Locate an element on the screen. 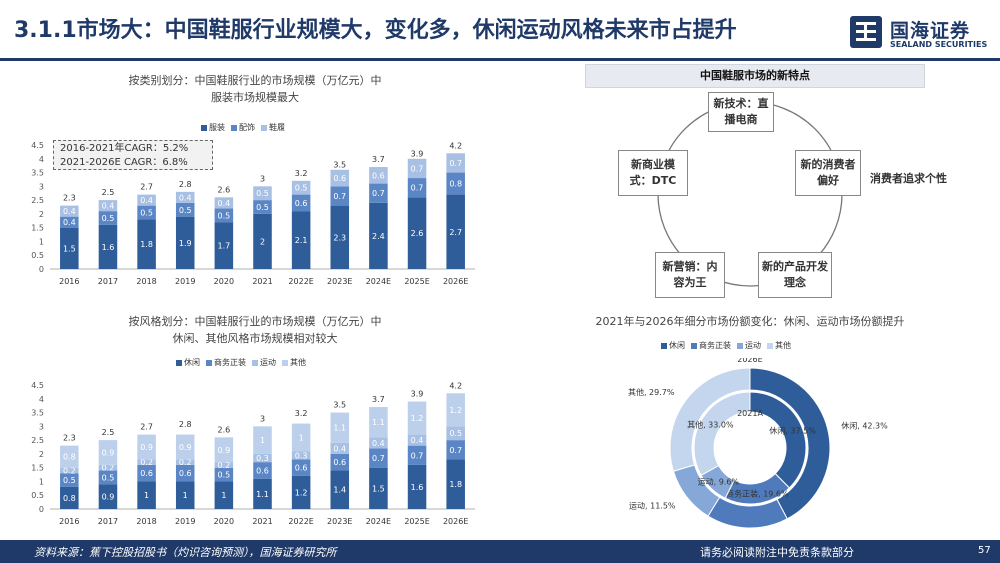 The height and width of the screenshot is (563, 1000). sty-seg-label-运动-2022E: 0.3 is located at coordinates (301, 455).